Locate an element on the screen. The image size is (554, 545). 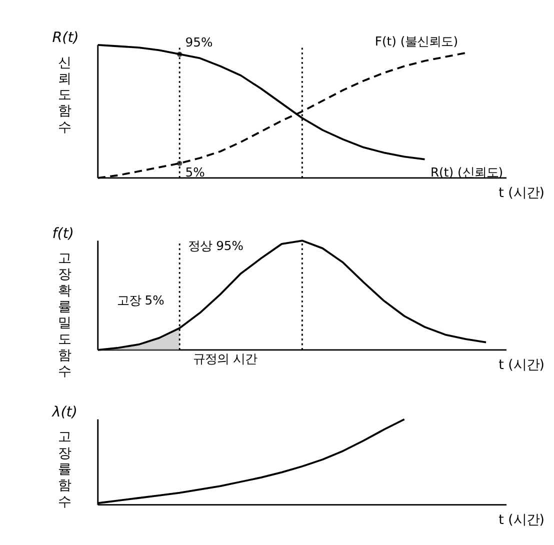
annotation: 정상 95% is located at coordinates (216, 245).